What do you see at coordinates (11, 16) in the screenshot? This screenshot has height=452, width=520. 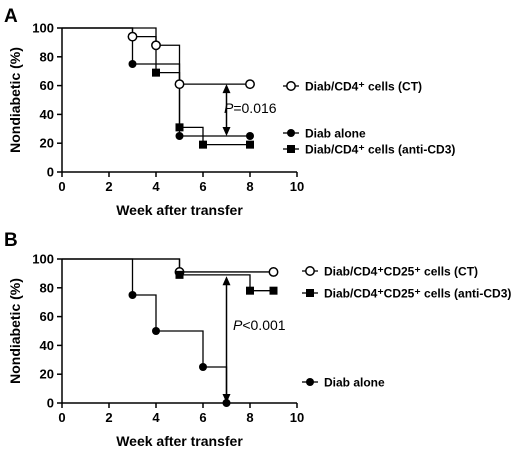 I see `panel-letter: A` at bounding box center [11, 16].